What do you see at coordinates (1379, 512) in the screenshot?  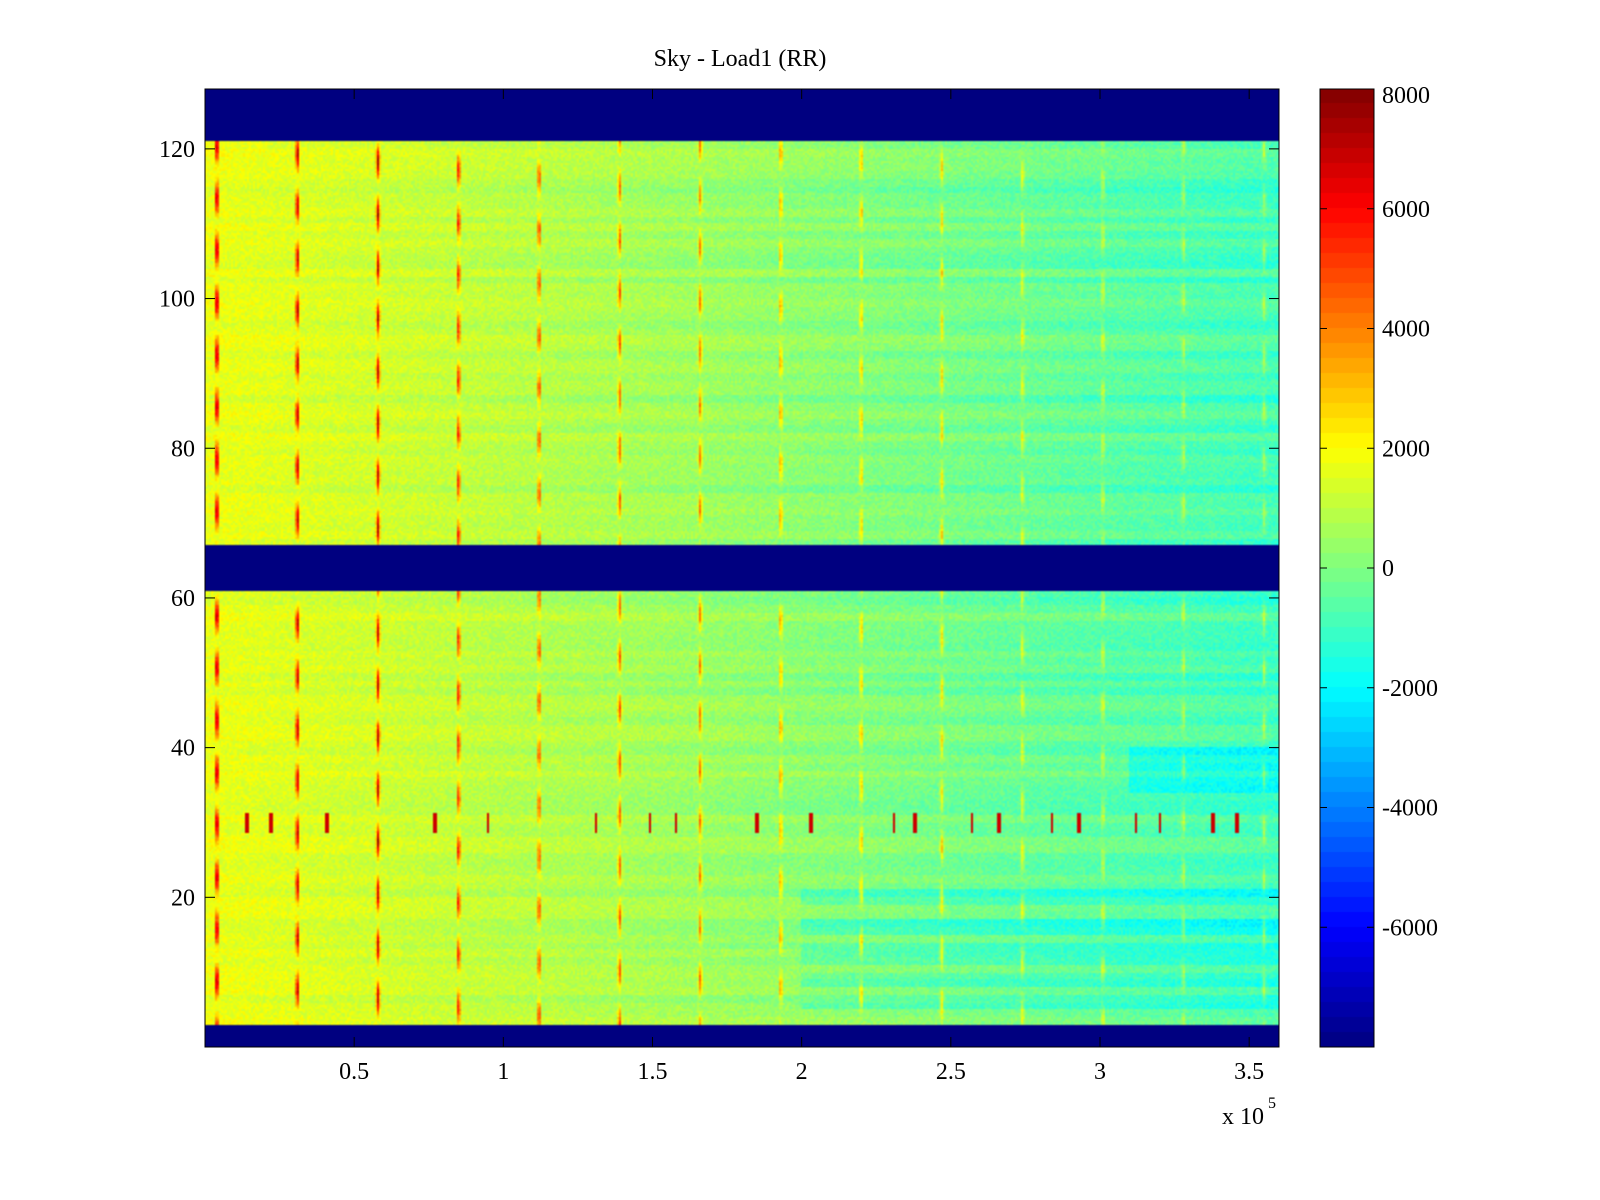 I see `colorbar-ticks: 8000 6000 4000 2000 0 -2000 -4000 -6000` at bounding box center [1379, 512].